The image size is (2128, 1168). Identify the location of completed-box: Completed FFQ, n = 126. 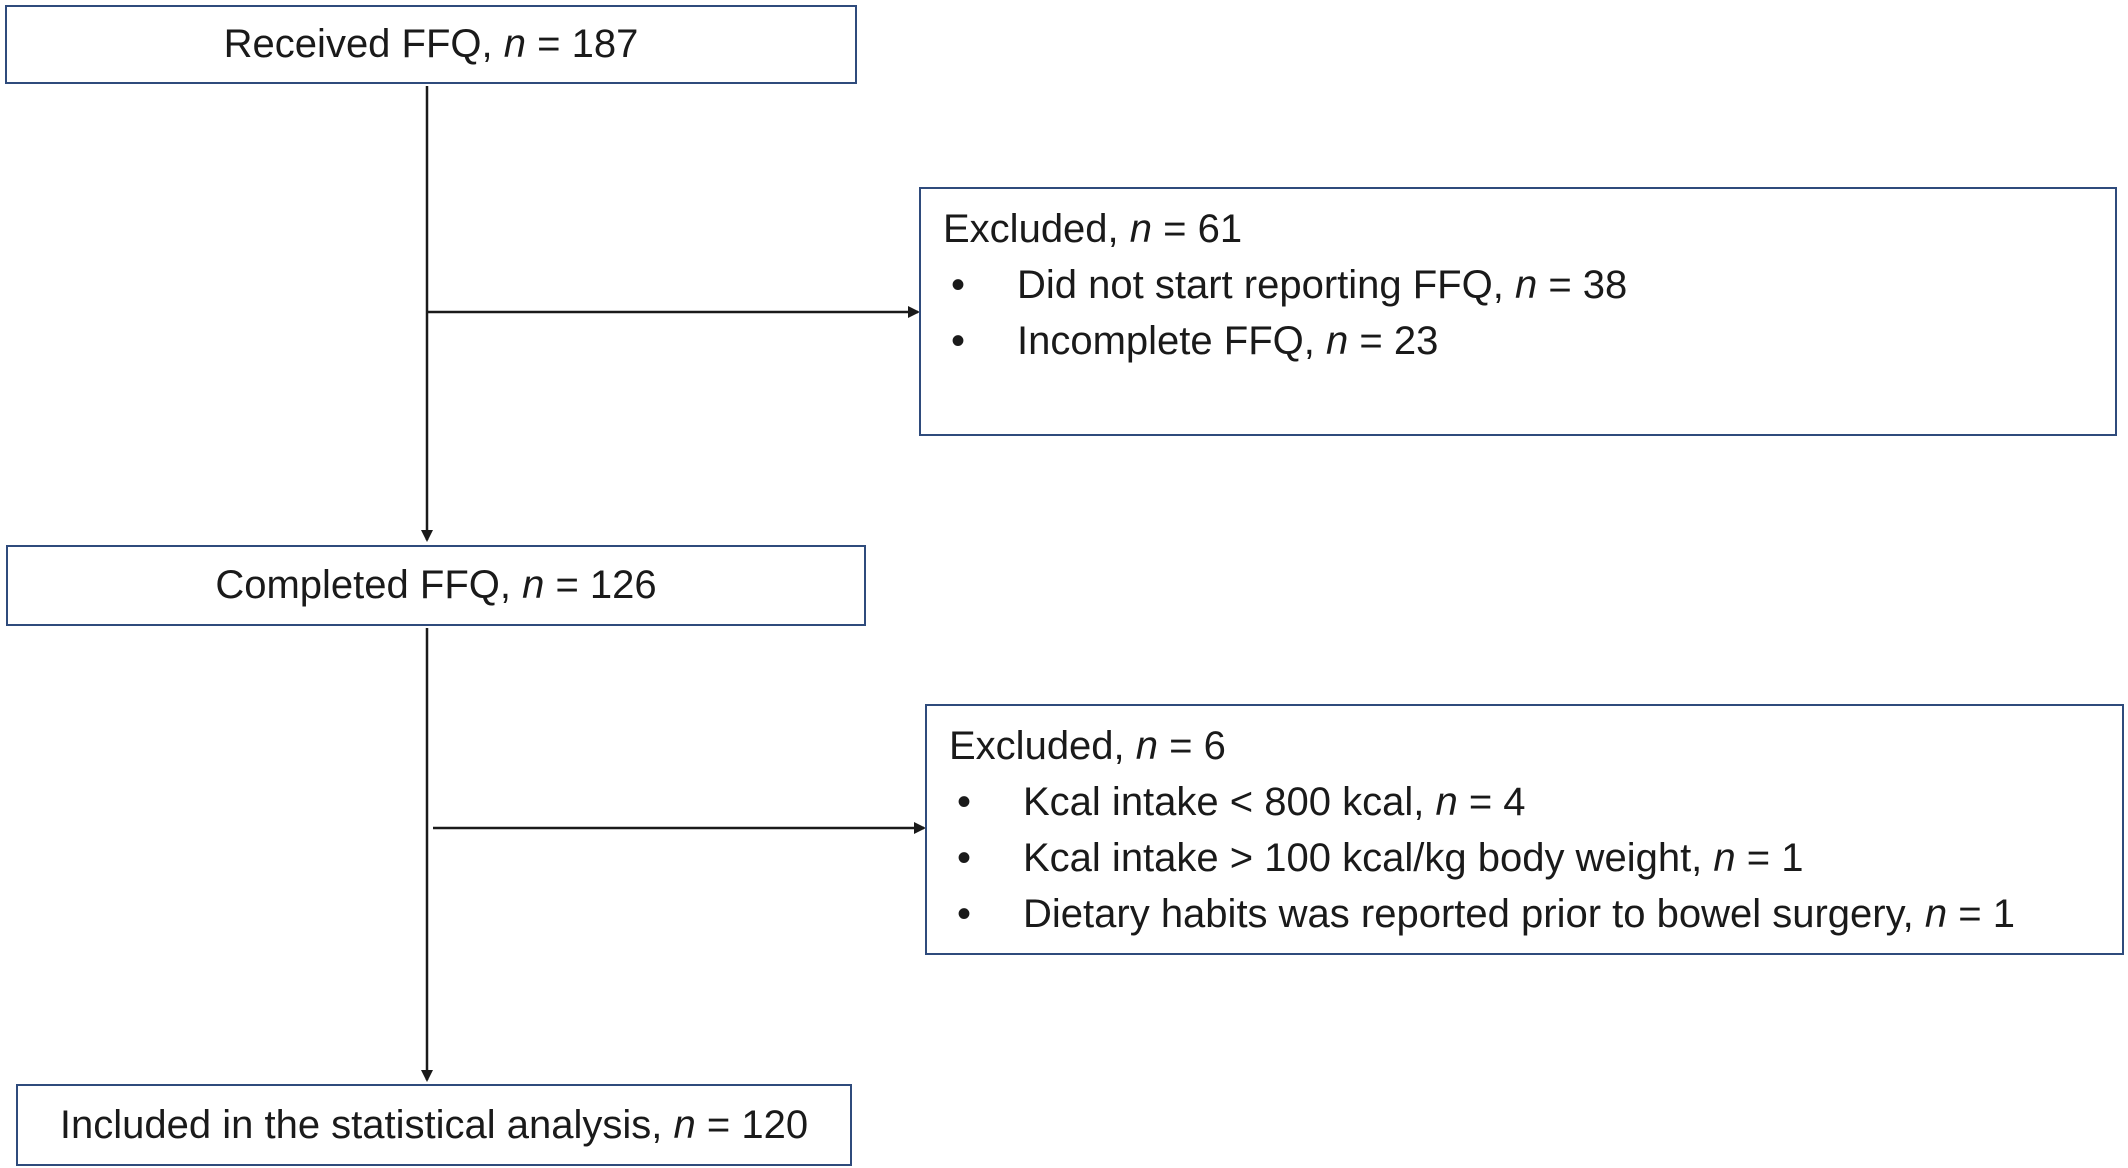
(436, 585).